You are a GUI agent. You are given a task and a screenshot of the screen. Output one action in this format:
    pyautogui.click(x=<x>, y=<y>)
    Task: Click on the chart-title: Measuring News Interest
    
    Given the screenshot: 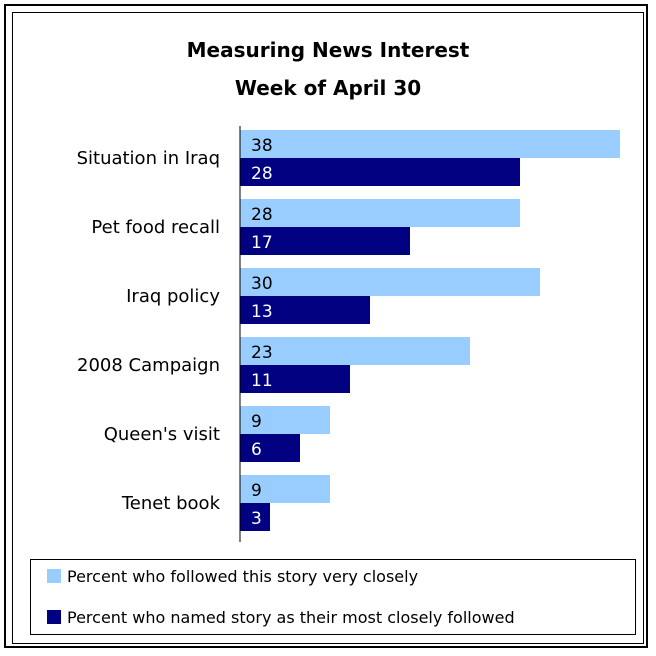 What is the action you would take?
    pyautogui.click(x=328, y=50)
    